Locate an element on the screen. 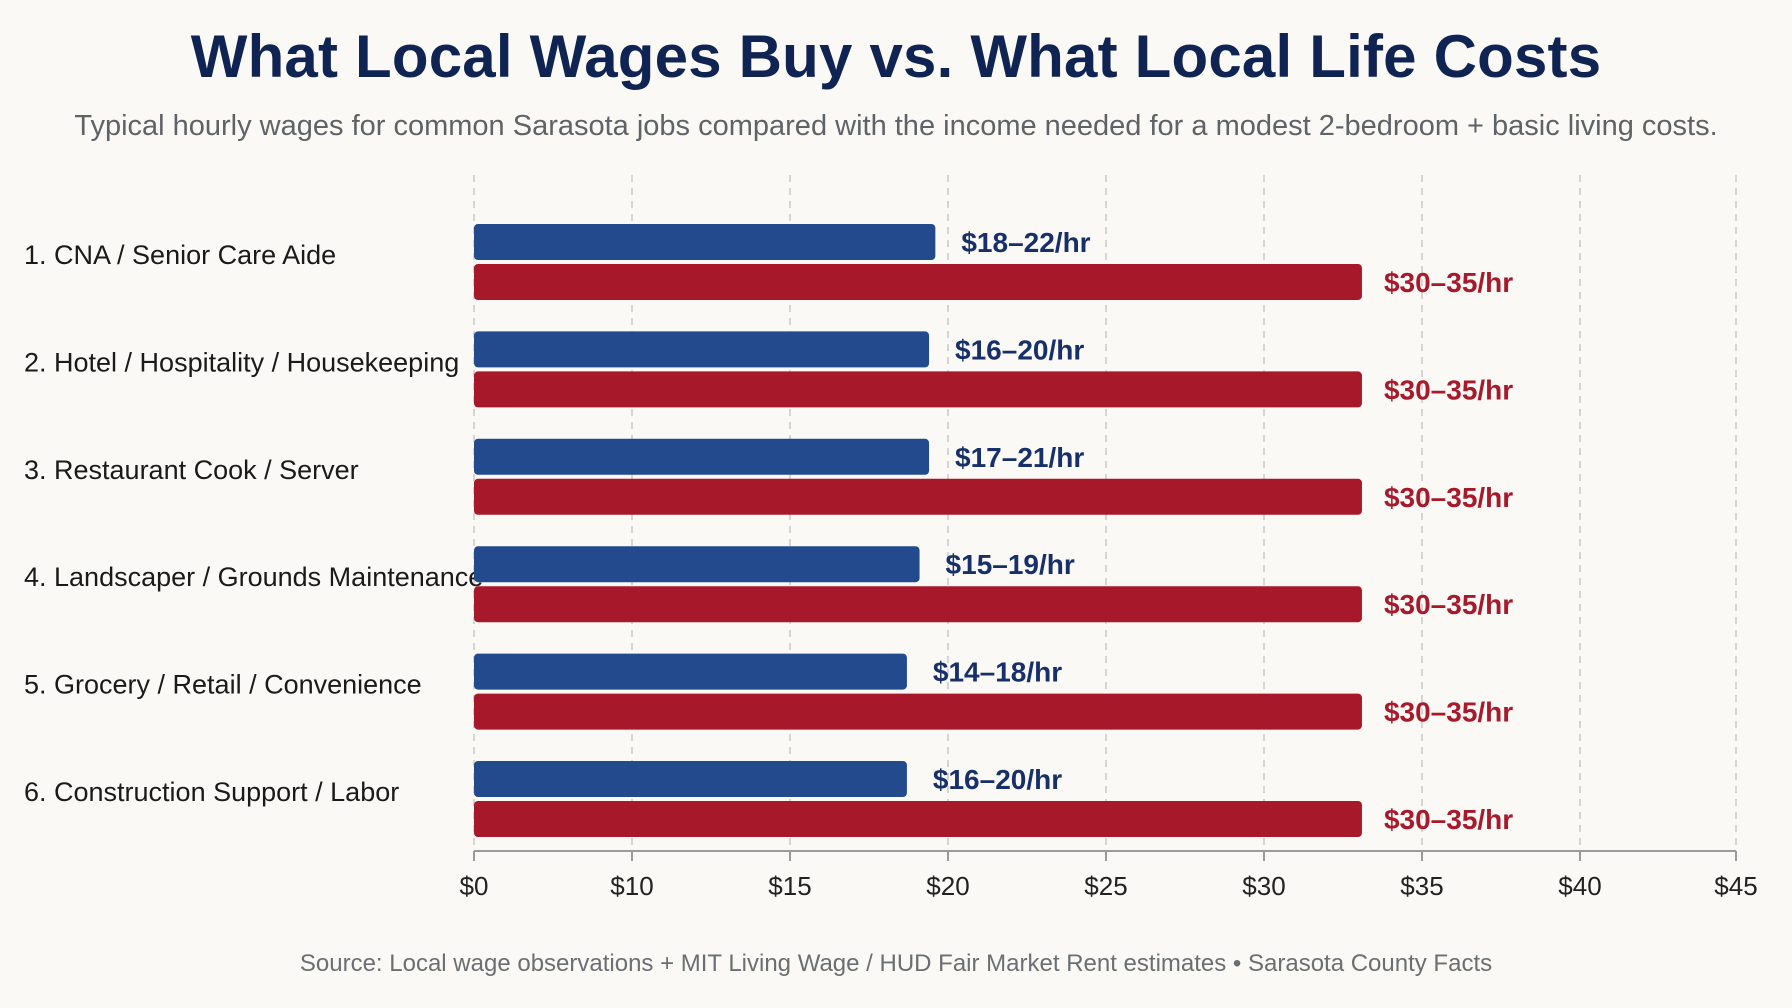 Image resolution: width=1792 pixels, height=1008 pixels. x-tick-label: $20 is located at coordinates (947, 886).